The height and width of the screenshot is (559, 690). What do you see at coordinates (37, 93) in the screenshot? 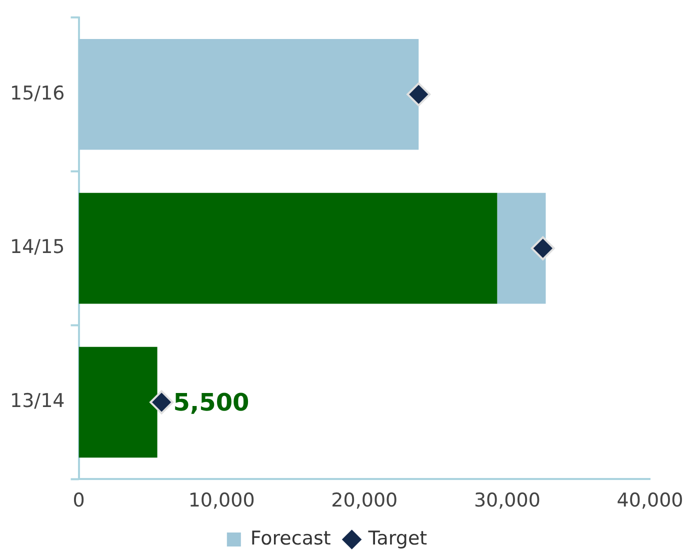
I see `y-tick-label: 15/16` at bounding box center [37, 93].